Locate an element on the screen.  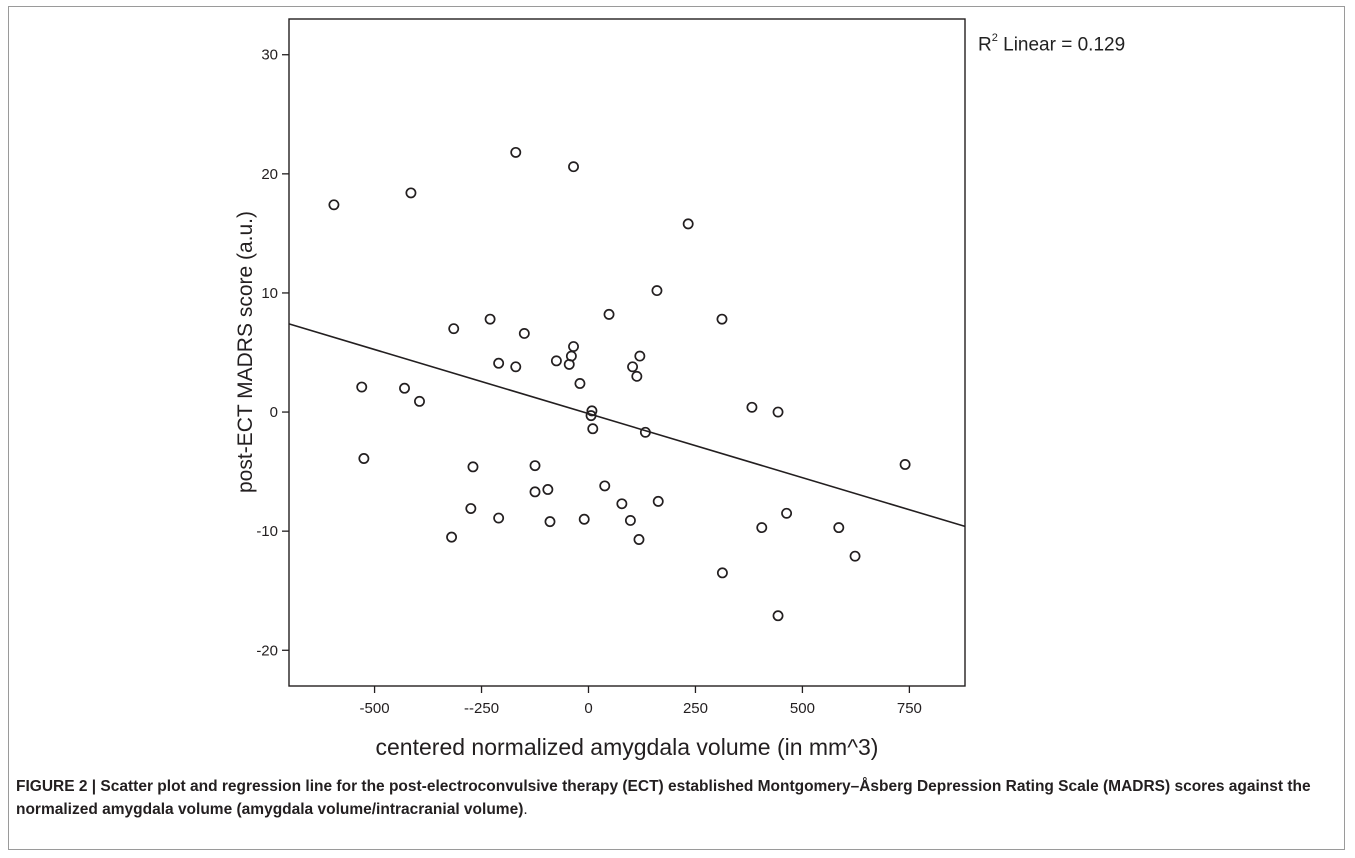
regression-line-group is located at coordinates (627, 425).